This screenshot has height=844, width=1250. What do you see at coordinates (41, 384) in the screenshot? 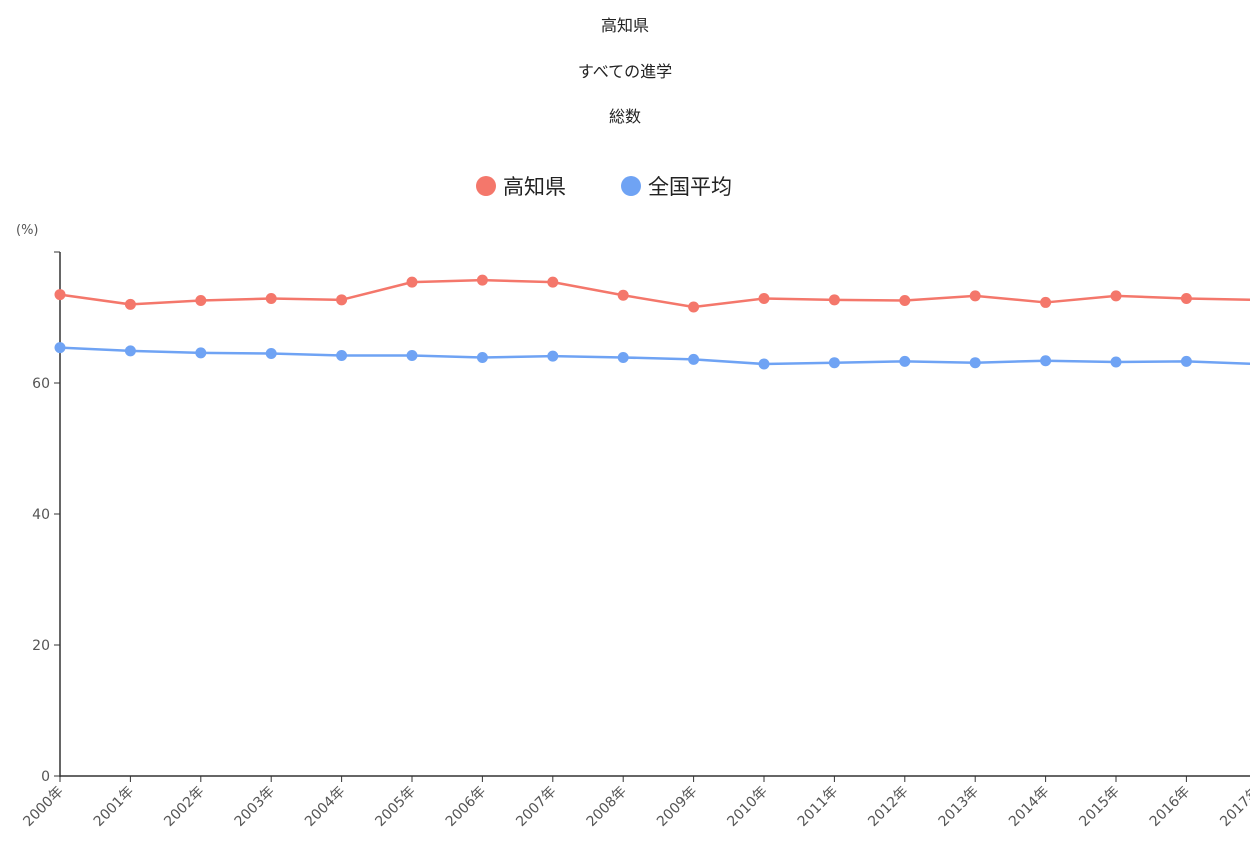
I see `y-tick-label: 60` at bounding box center [41, 384].